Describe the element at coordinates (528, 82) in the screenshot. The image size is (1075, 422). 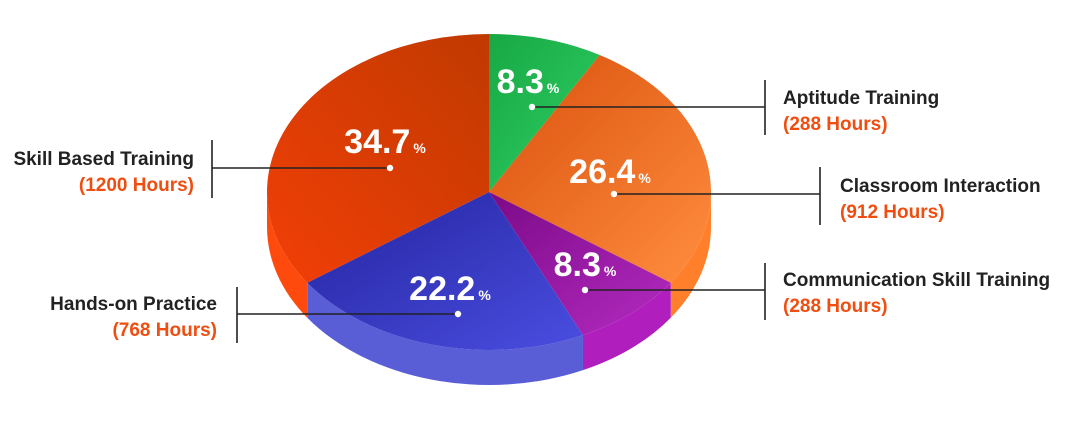
I see `data-label-aptitude-training: 8.3%` at that location.